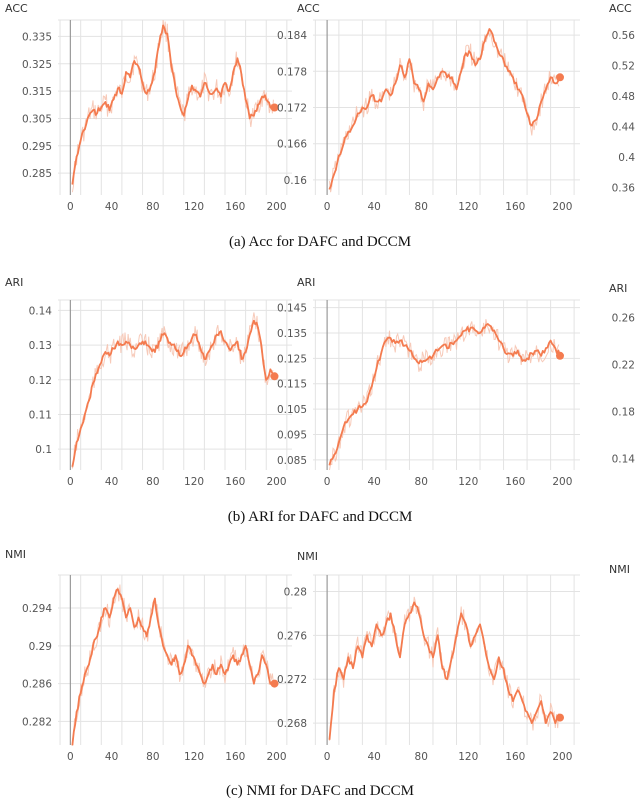 The image size is (640, 800). I want to click on caption-a: (a) Acc for DAFC and DCCM, so click(320, 242).